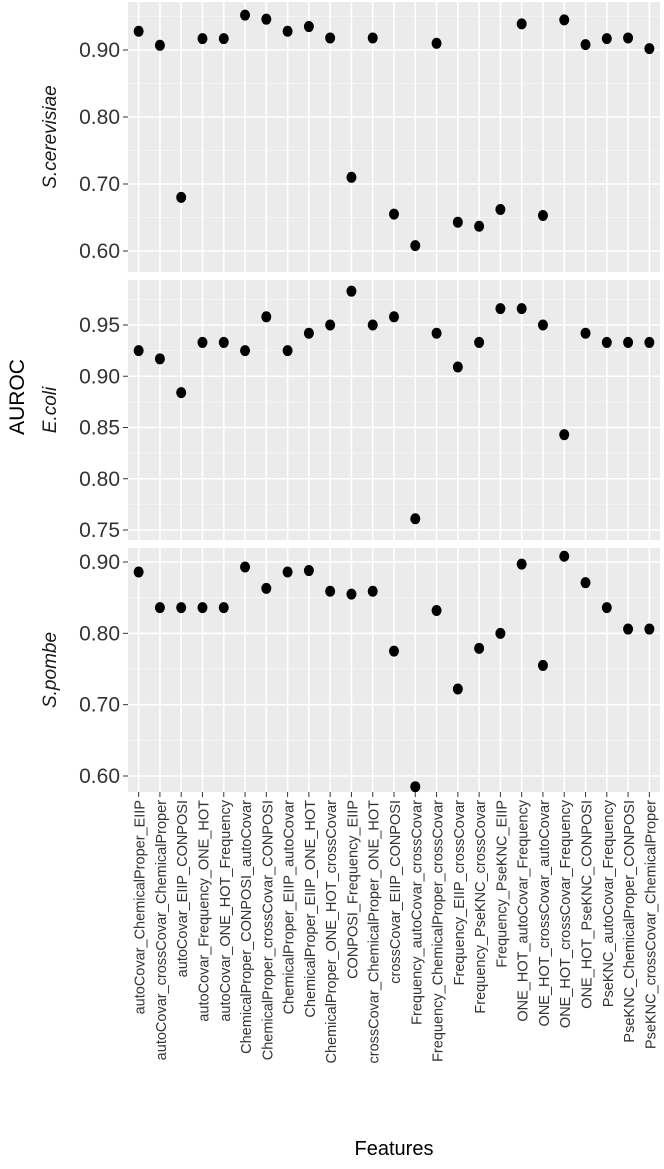 This screenshot has width=664, height=1169. What do you see at coordinates (290, 907) in the screenshot?
I see `x-tick-label: ChemicalProper_EIIP_autoCovar` at bounding box center [290, 907].